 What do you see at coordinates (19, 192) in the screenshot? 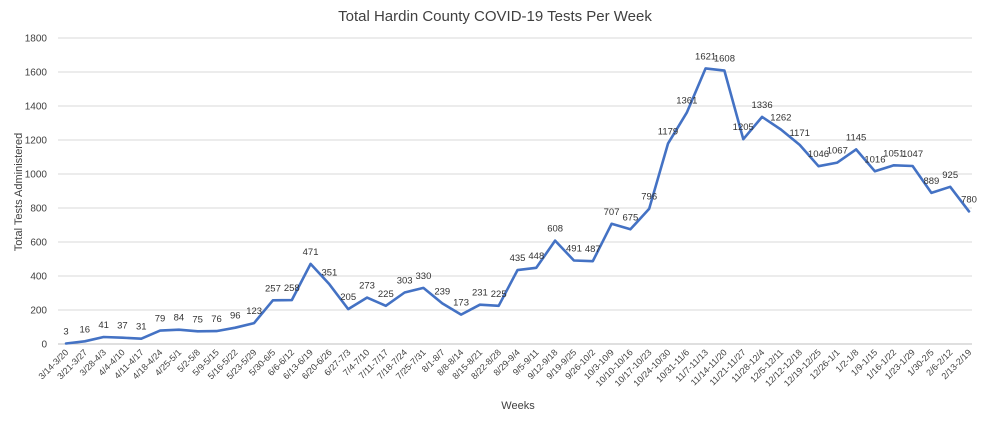
I see `y-axis-title: Total Tests Administered` at bounding box center [19, 192].